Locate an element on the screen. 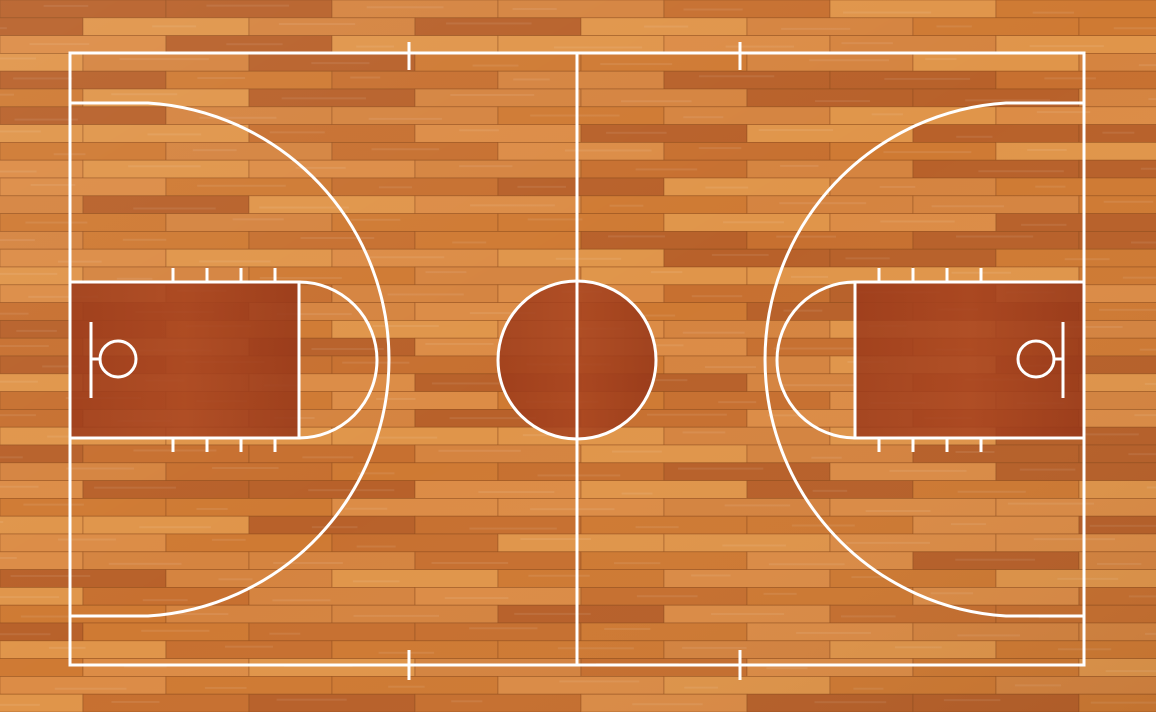 The width and height of the screenshot is (1156, 712). left-key-paint is located at coordinates (184, 360).